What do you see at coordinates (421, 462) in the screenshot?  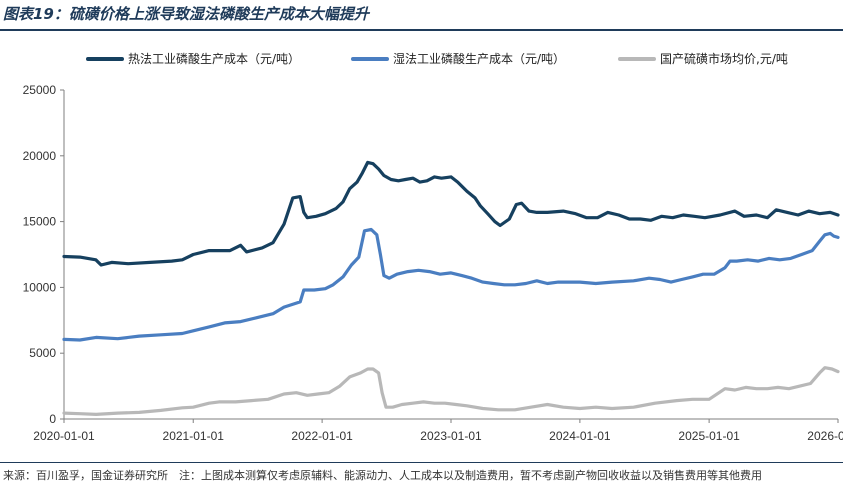 I see `source-divider` at bounding box center [421, 462].